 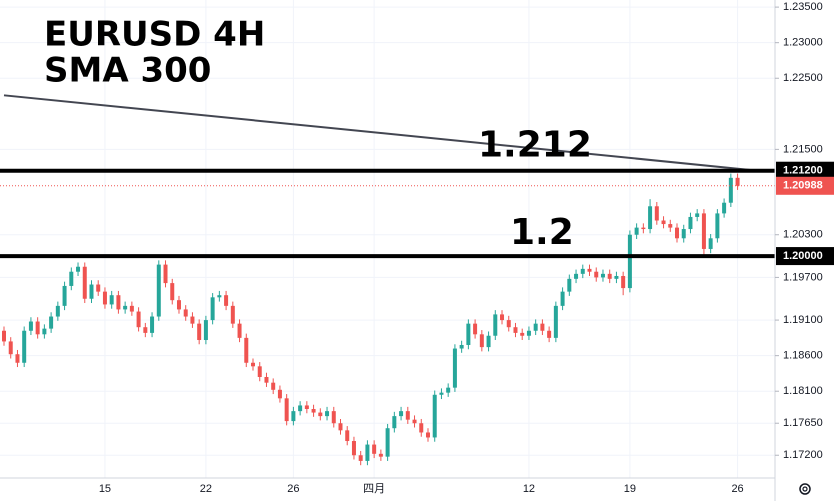 I want to click on chart-subtitle: SMA 300, so click(x=127, y=71).